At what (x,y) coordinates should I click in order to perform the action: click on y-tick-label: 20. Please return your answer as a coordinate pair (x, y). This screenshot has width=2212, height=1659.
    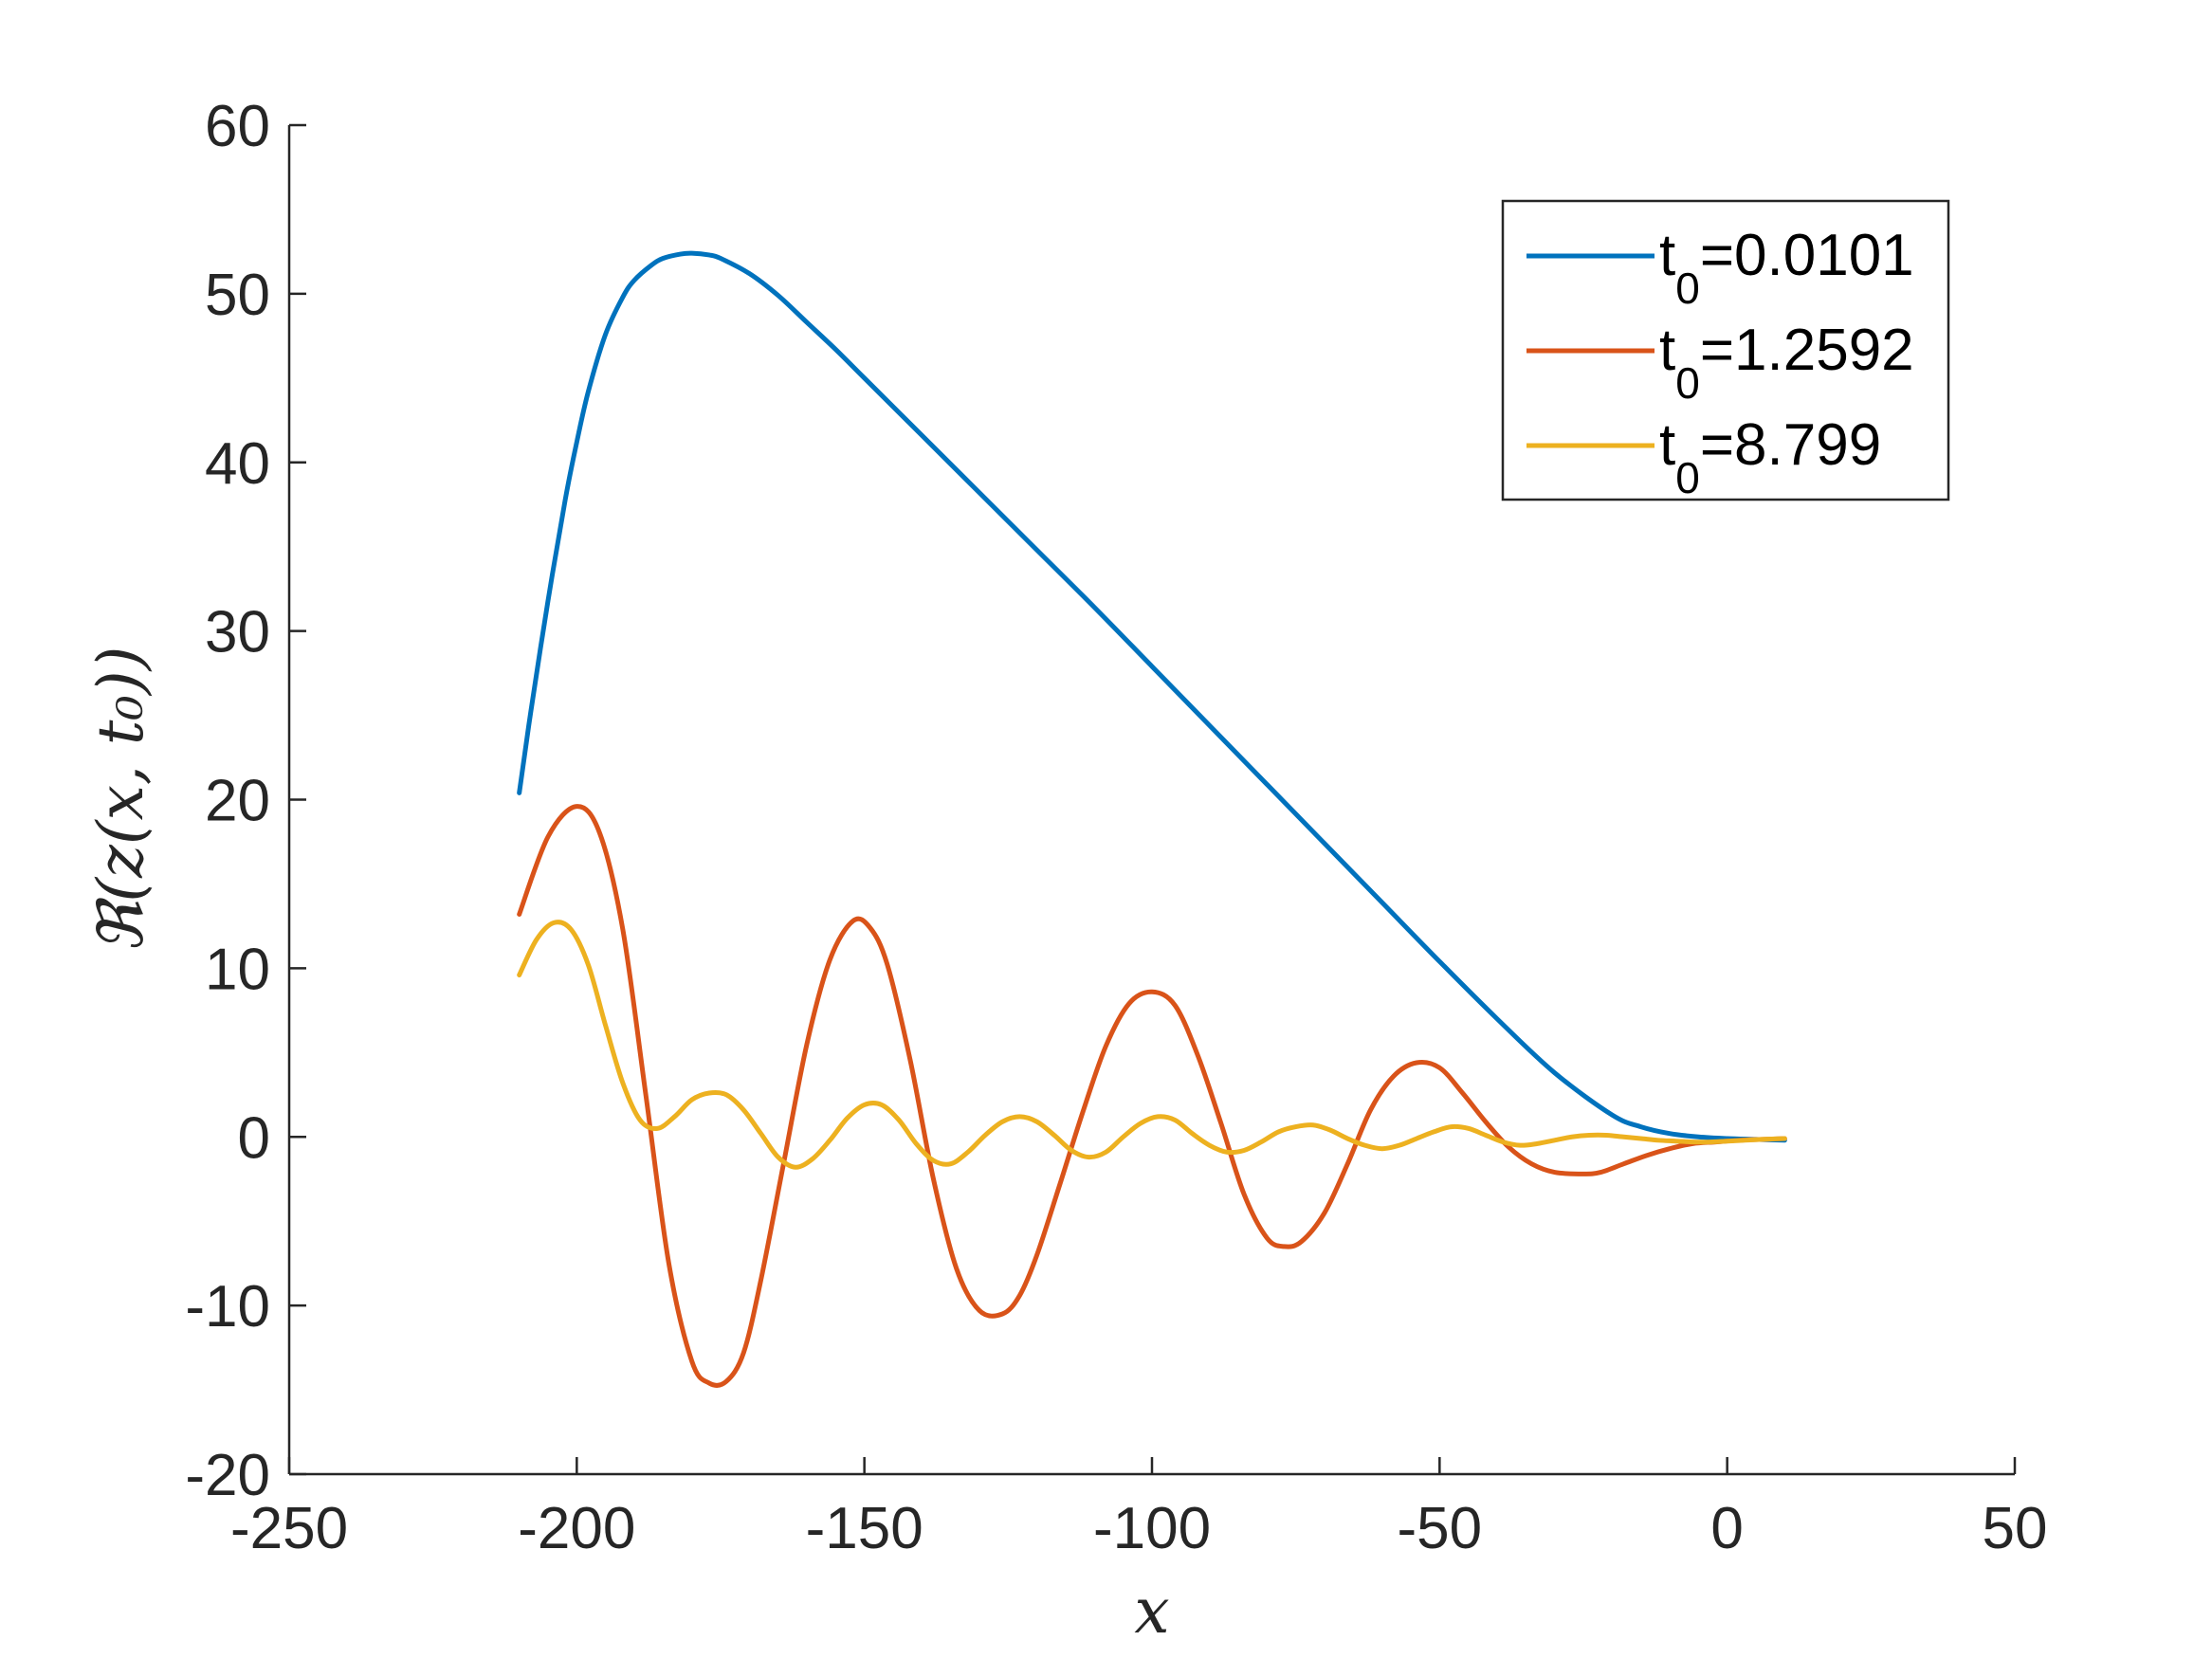
    Looking at the image, I should click on (237, 801).